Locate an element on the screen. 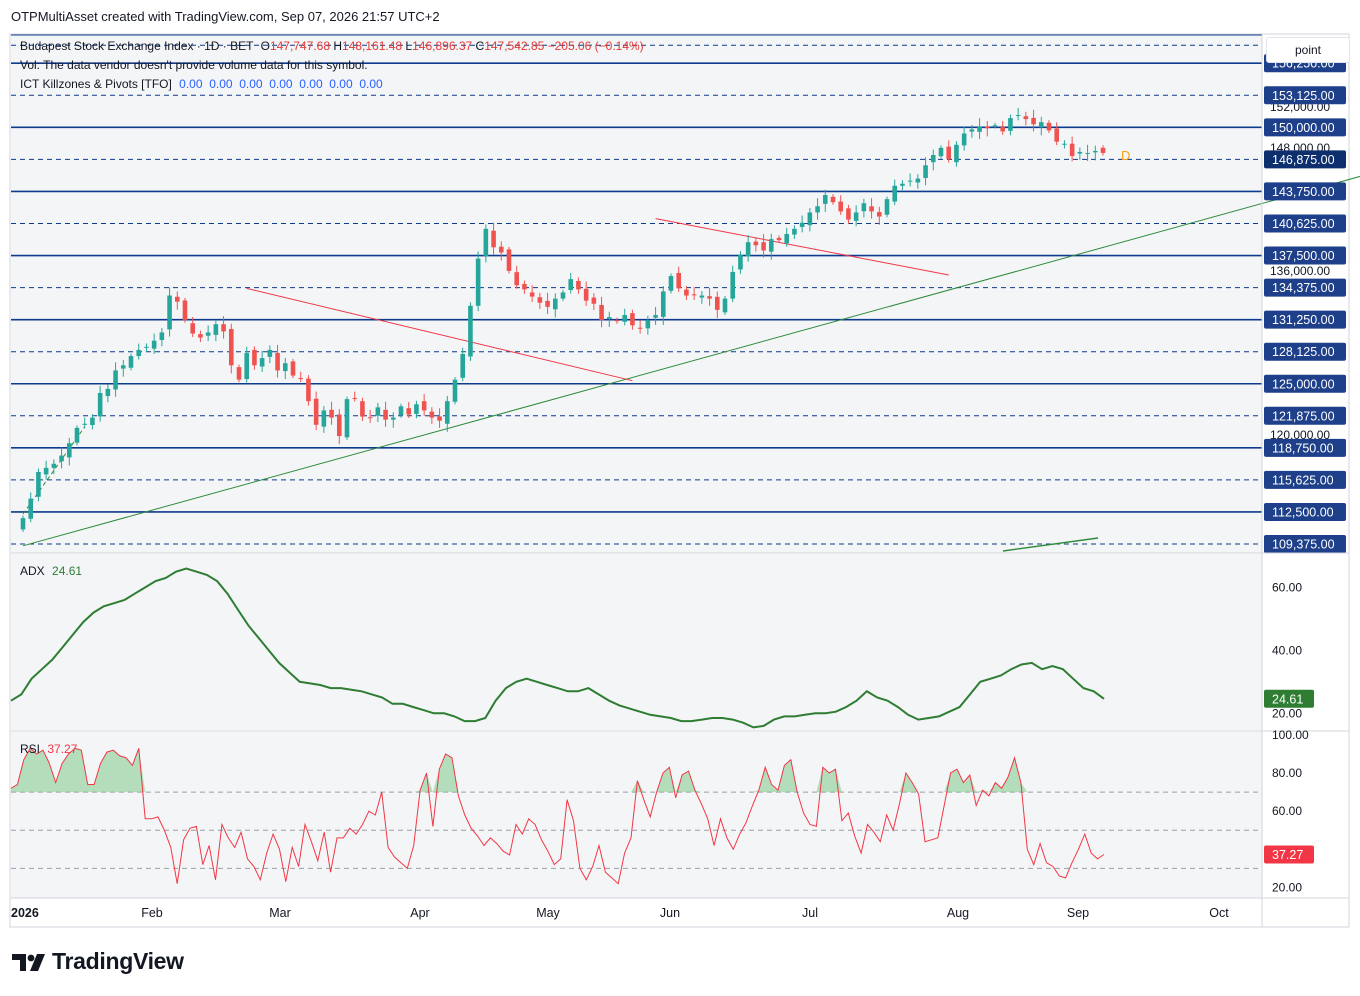 The height and width of the screenshot is (996, 1360). footer-brand: TradingView is located at coordinates (98, 961).